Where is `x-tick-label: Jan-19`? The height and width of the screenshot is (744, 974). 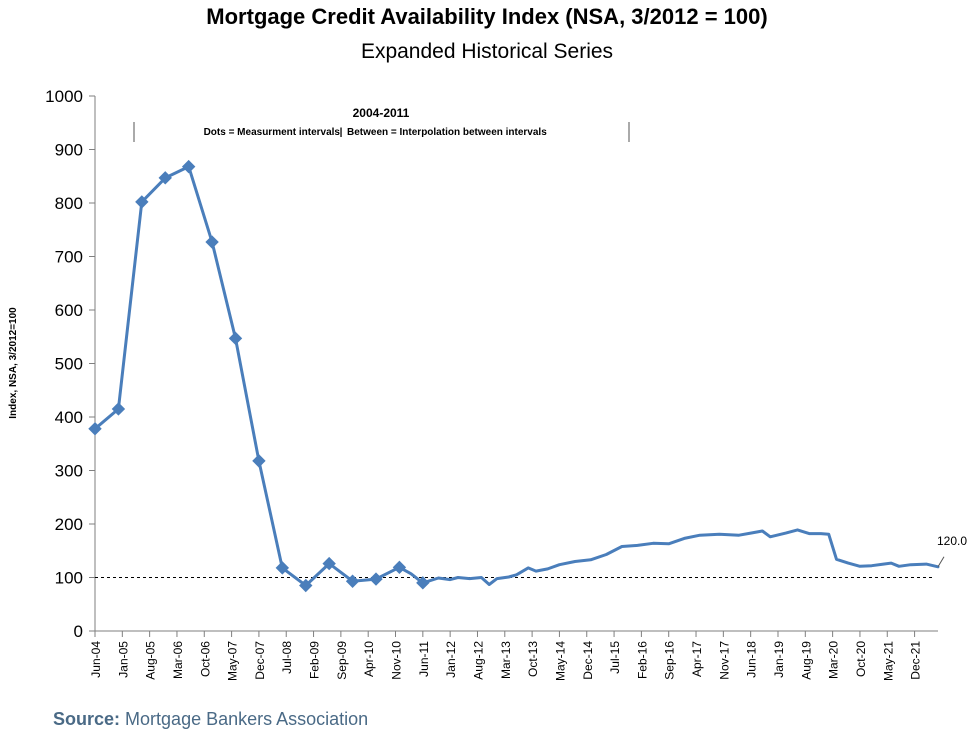 x-tick-label: Jan-19 is located at coordinates (779, 659).